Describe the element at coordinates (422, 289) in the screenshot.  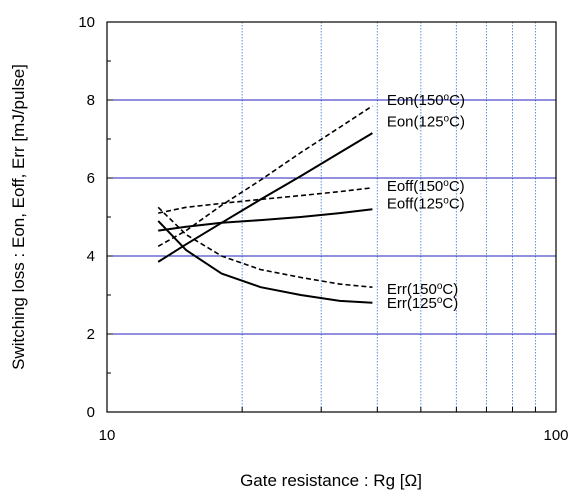
I see `series-label: Err(150oC)` at that location.